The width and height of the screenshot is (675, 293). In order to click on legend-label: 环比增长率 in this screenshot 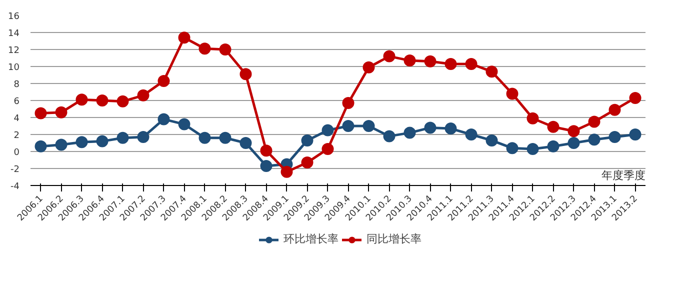, I will do `click(311, 239)`.